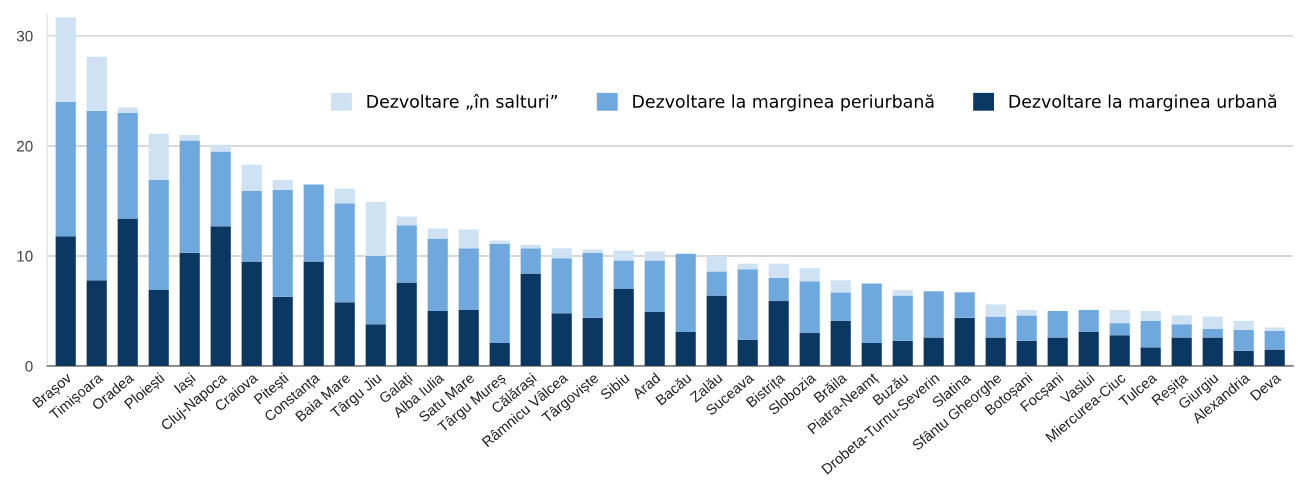  What do you see at coordinates (783, 103) in the screenshot?
I see `legend-label: Dezvoltare la marginea periurbană` at bounding box center [783, 103].